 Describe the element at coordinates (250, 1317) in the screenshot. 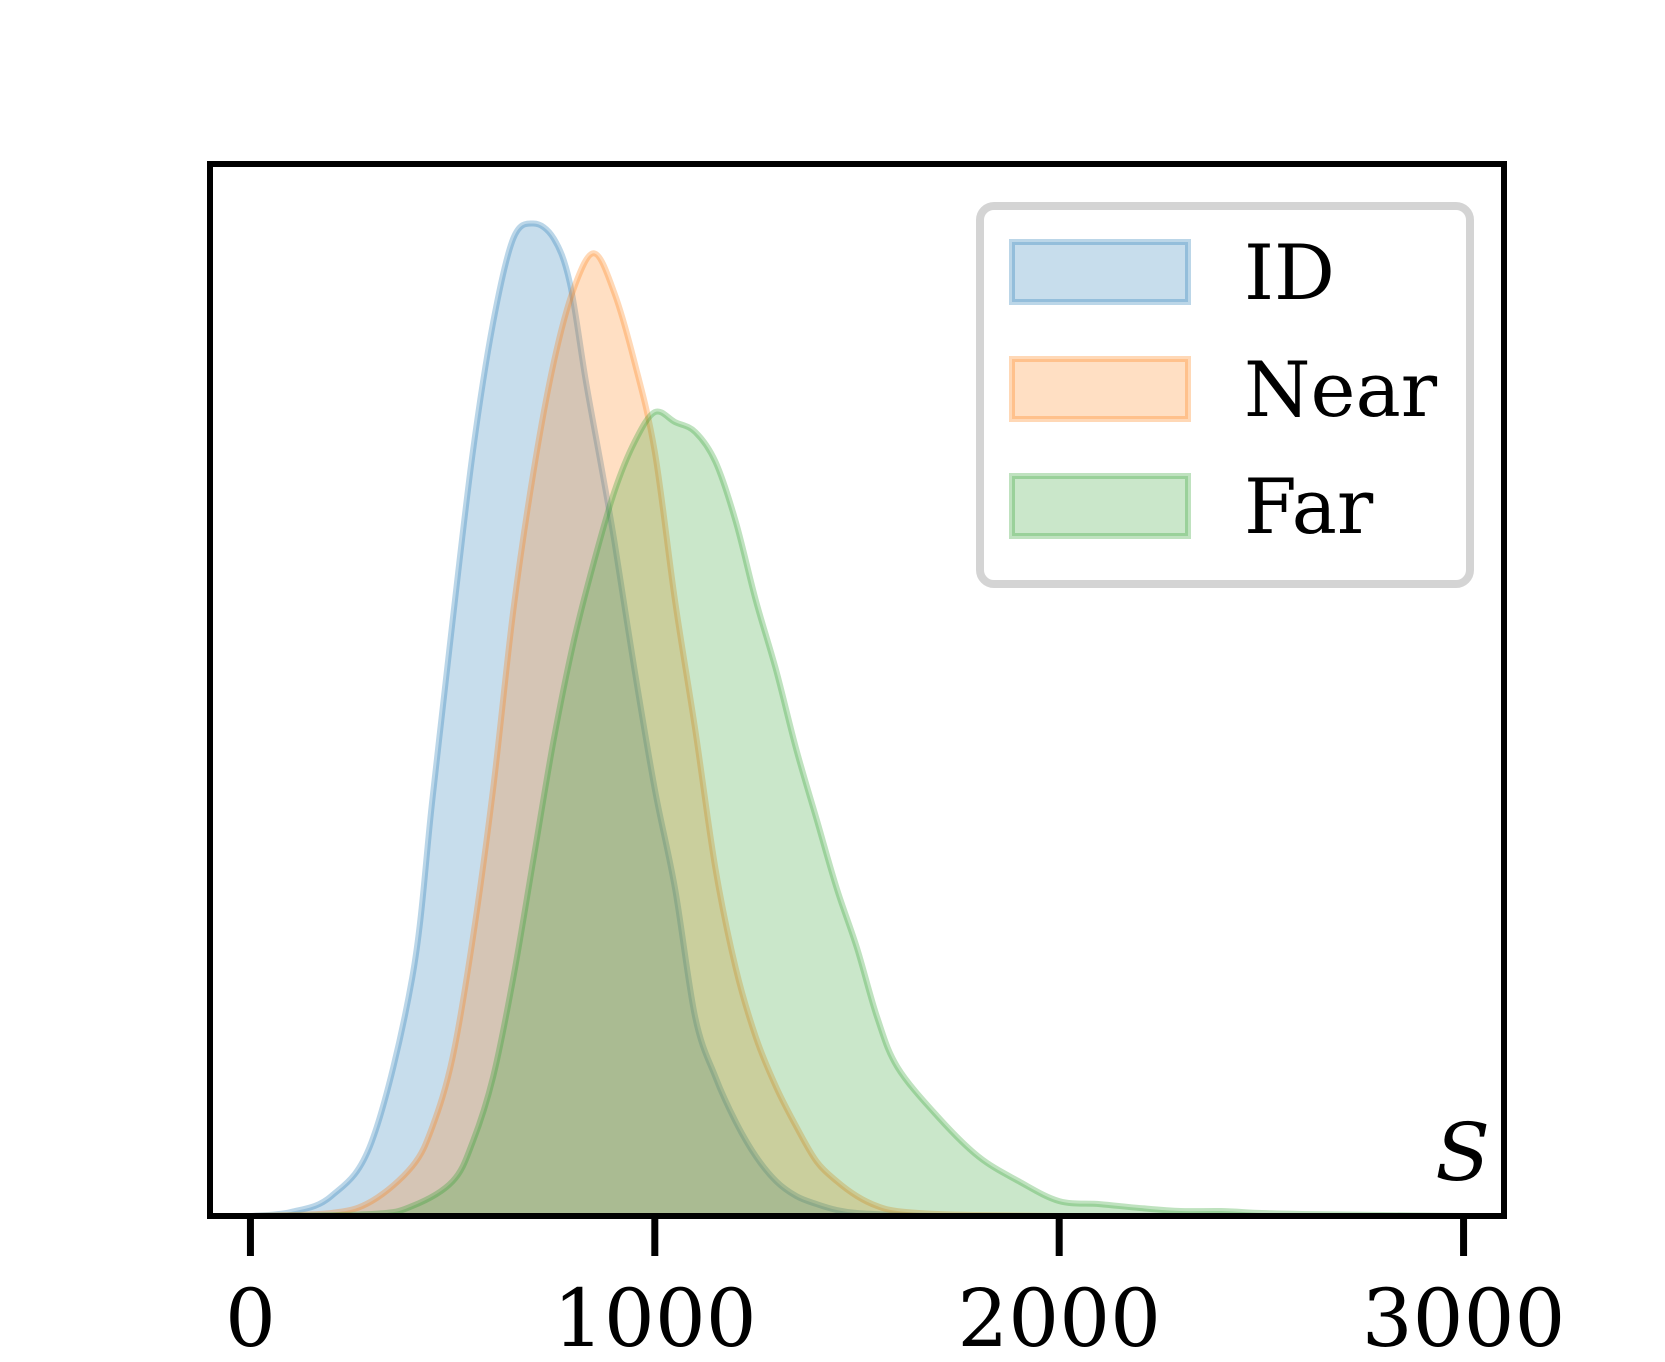

I see `x-tick-label: 0` at that location.